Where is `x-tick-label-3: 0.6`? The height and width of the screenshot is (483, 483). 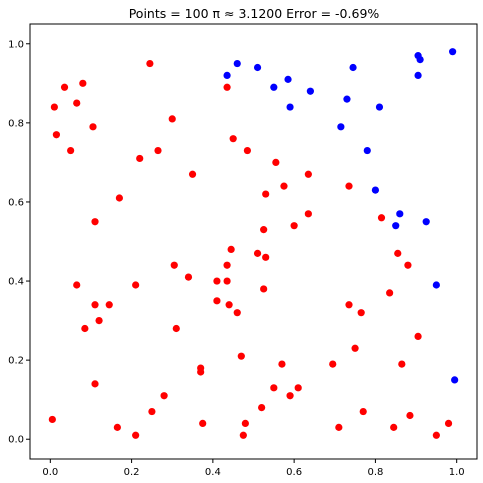
x-tick-label-3: 0.6 is located at coordinates (294, 472).